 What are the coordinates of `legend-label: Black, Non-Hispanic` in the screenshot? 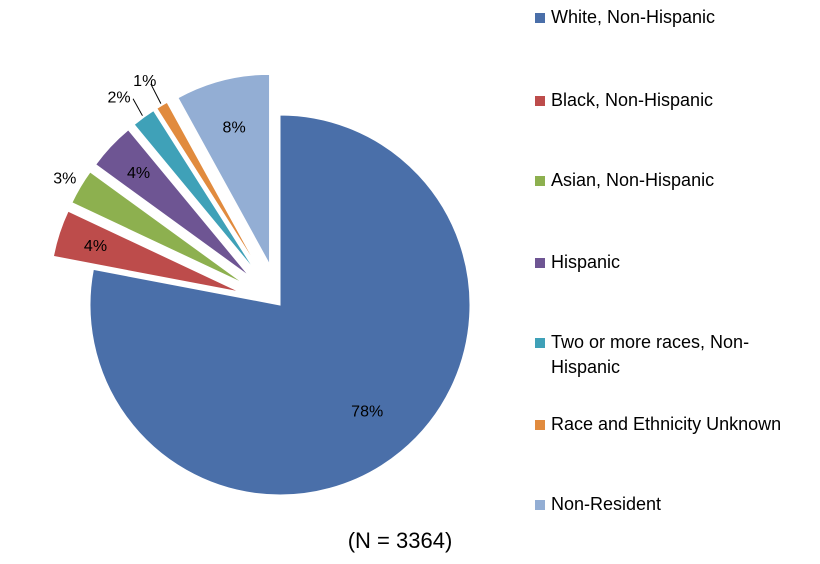 It's located at (632, 100).